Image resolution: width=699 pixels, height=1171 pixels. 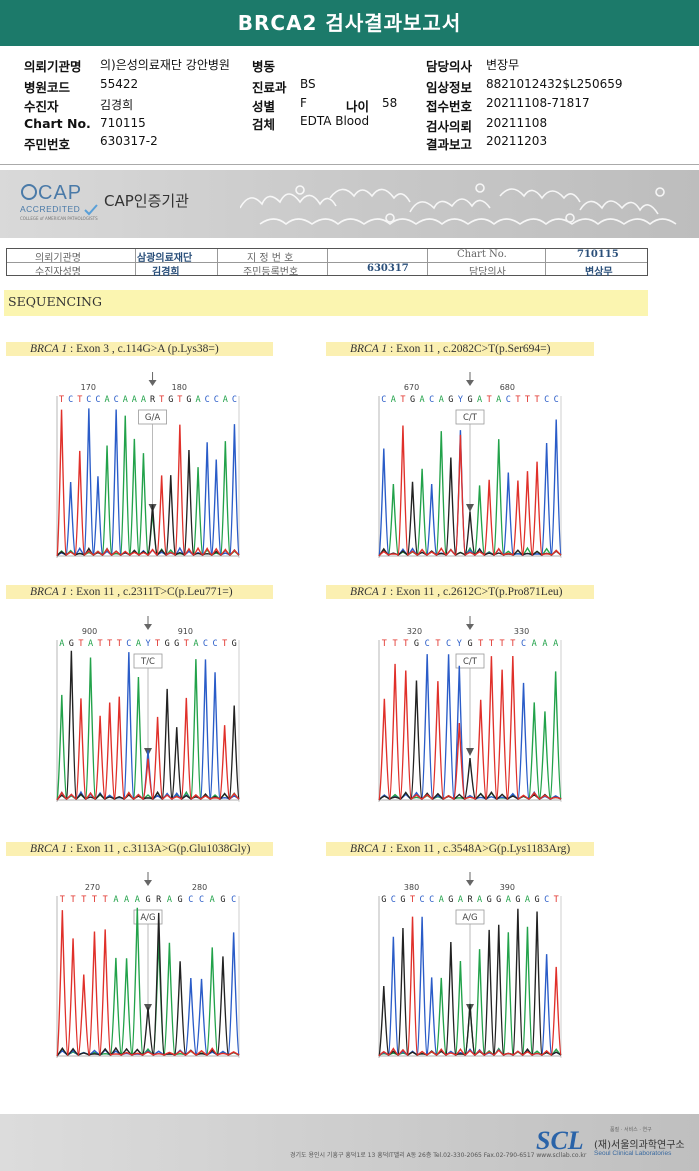 I want to click on hdr-doctor: 담당의사, so click(x=449, y=65).